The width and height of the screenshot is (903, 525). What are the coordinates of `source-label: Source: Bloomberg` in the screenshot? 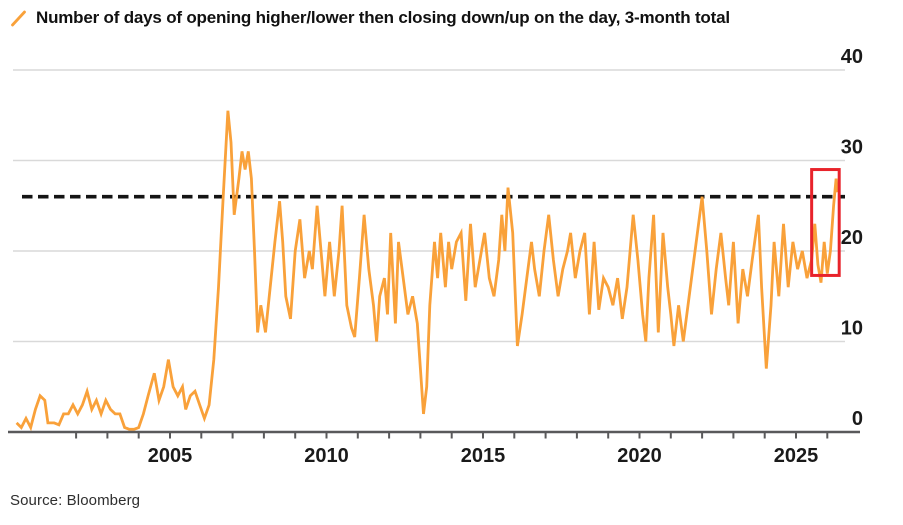 It's located at (75, 500).